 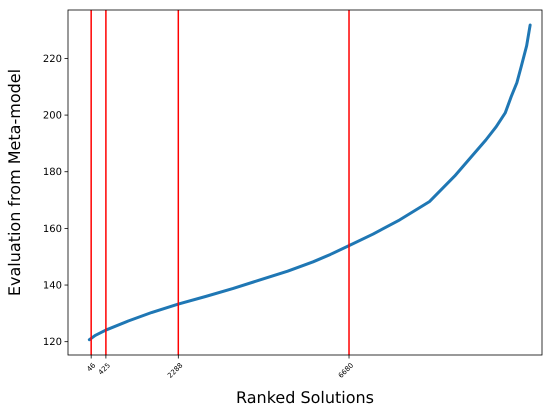 I want to click on y-tick-label: 180, so click(x=52, y=172).